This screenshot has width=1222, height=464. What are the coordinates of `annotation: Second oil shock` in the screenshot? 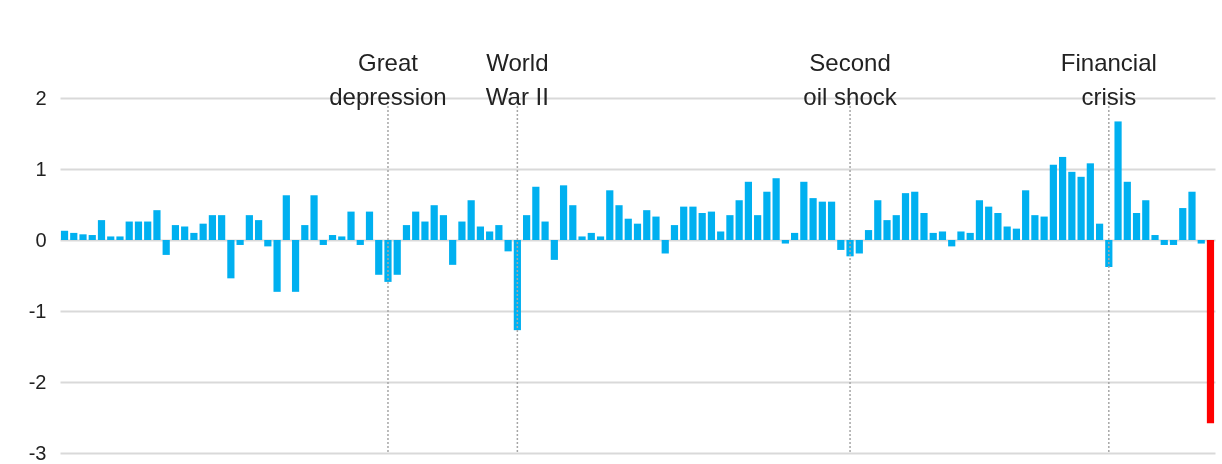 It's located at (850, 79).